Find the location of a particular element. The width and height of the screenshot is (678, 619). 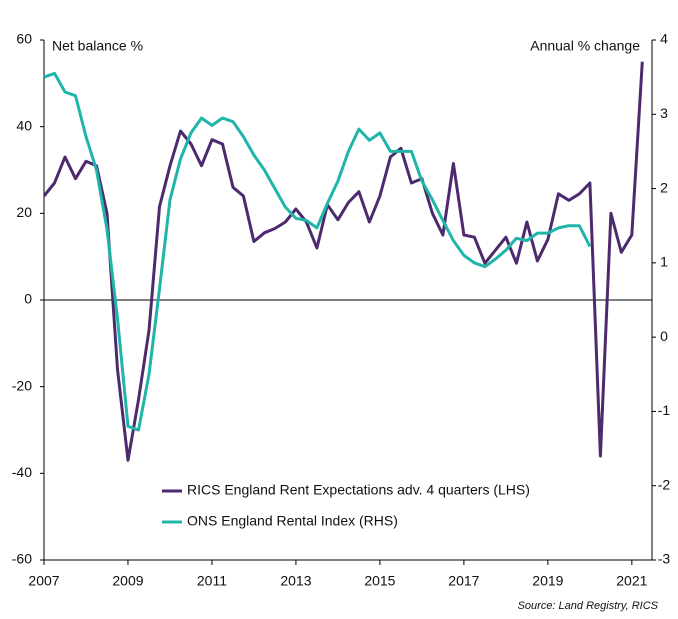

source: Source: Land Registry, RICS is located at coordinates (588, 606).